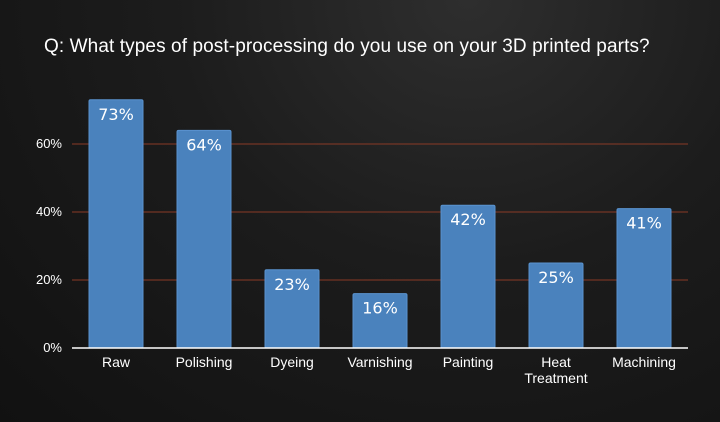 The image size is (720, 422). I want to click on y-tick-label: 0%, so click(52, 347).